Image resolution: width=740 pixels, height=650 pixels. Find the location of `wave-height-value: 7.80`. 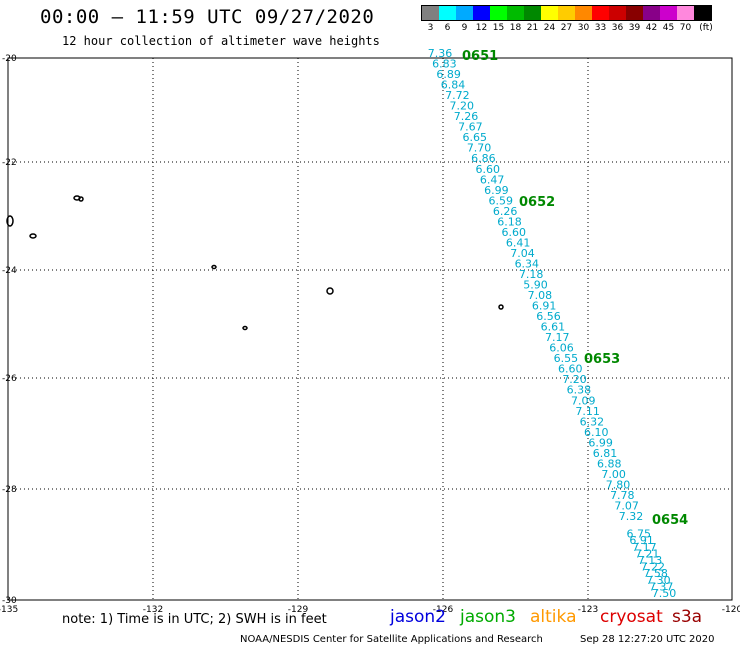

wave-height-value: 7.80 is located at coordinates (618, 484).